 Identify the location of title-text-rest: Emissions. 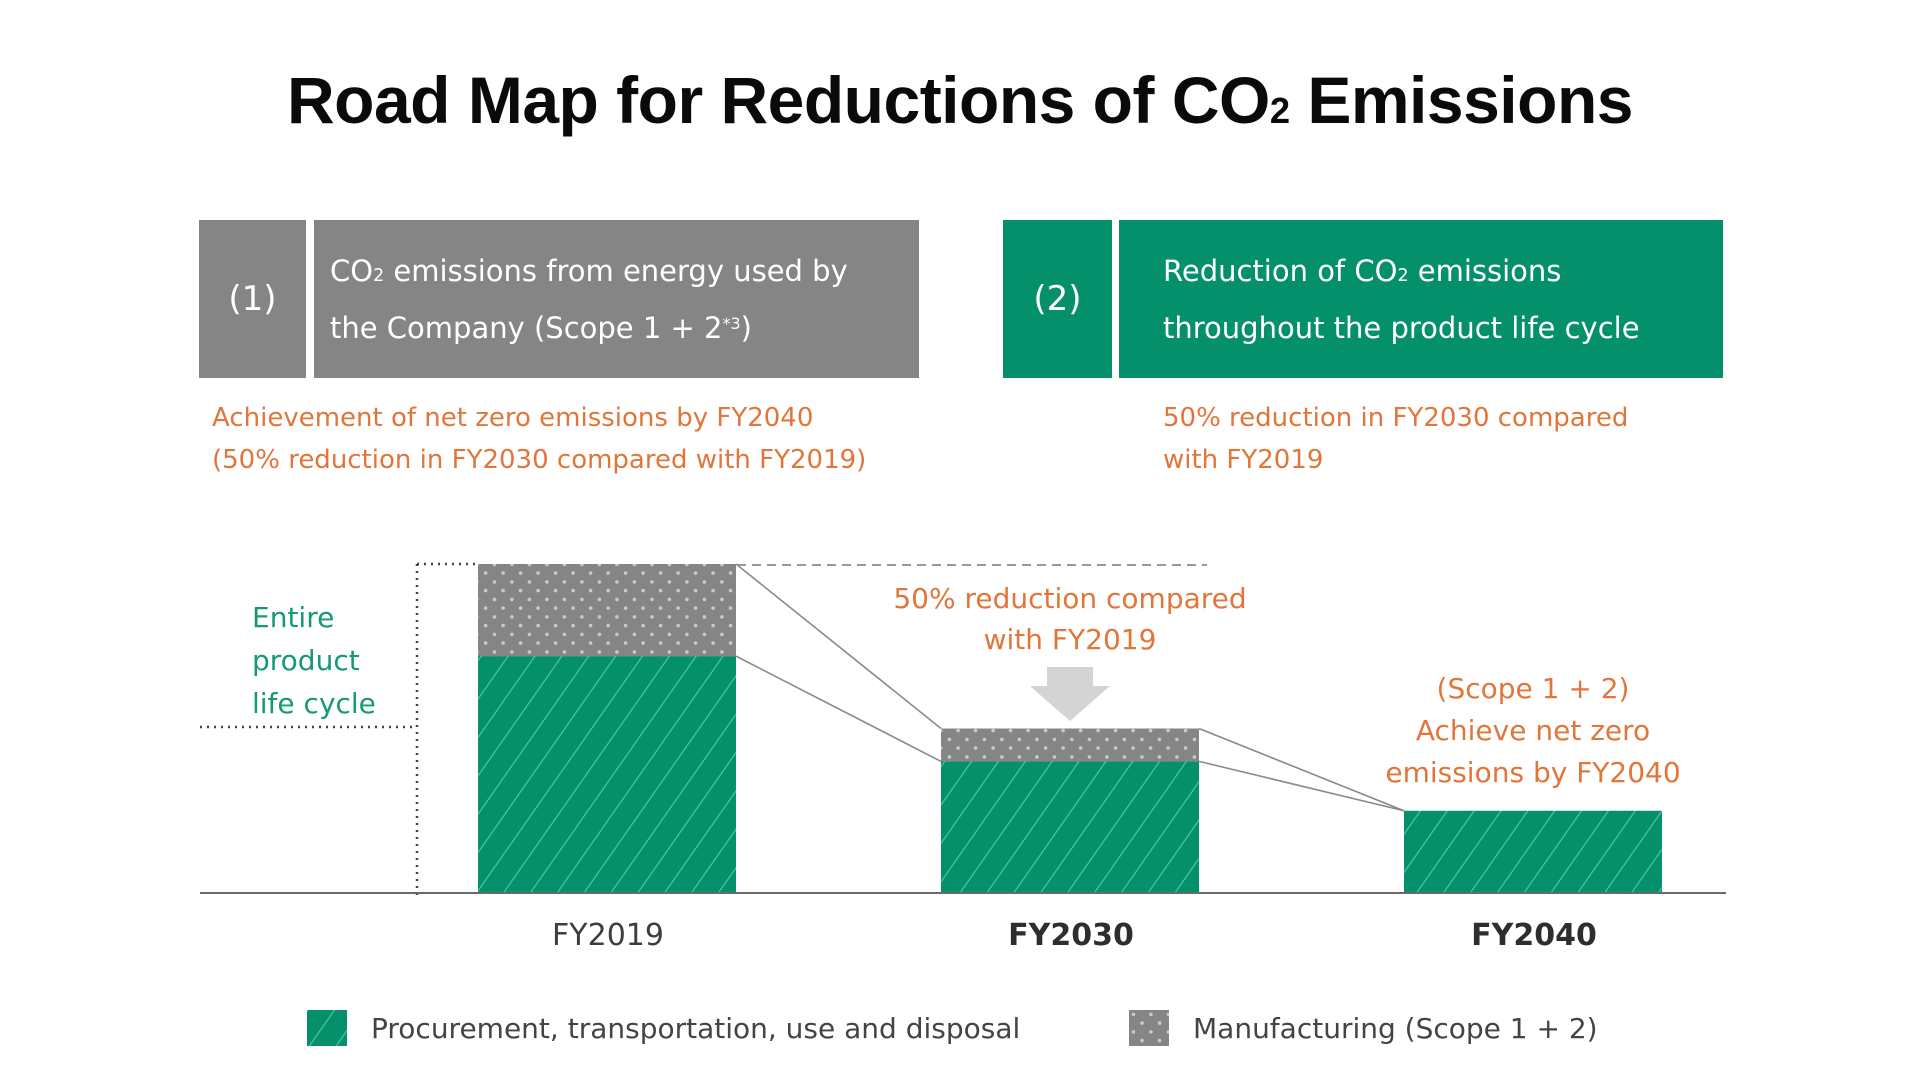
(1461, 100).